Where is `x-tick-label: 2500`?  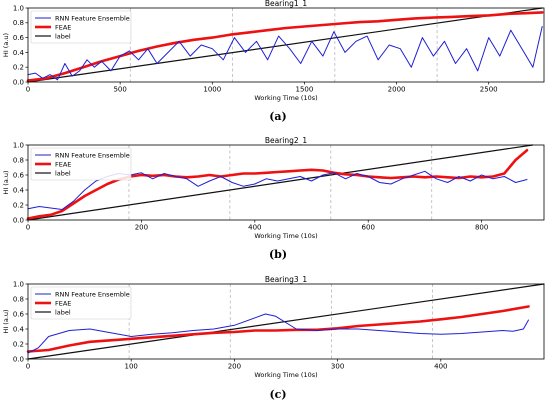 x-tick-label: 2500 is located at coordinates (489, 90).